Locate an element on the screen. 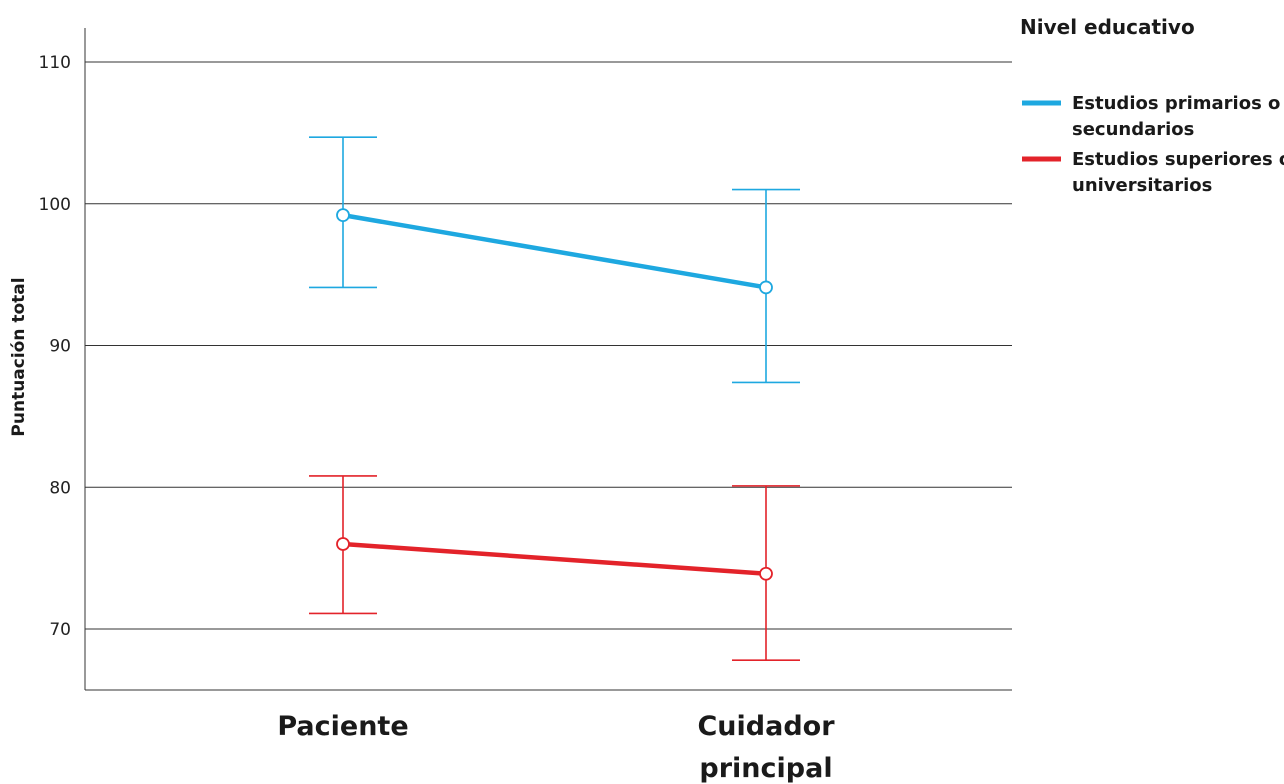  y-tick-label: 90 is located at coordinates (60, 347).